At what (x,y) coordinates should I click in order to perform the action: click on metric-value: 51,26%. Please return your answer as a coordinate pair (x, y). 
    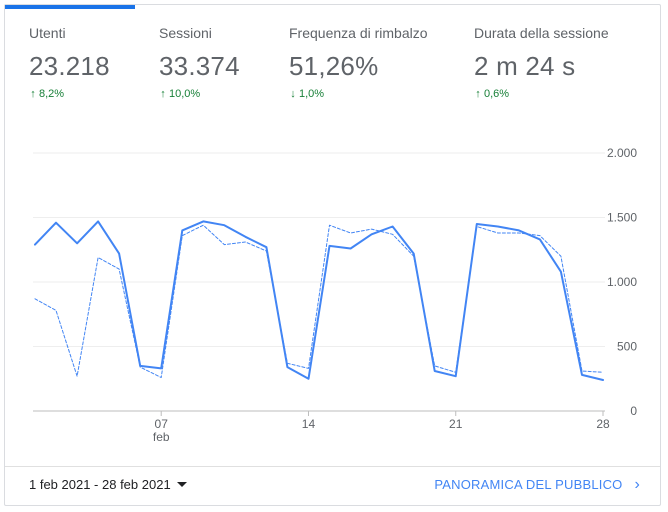
    Looking at the image, I should click on (334, 66).